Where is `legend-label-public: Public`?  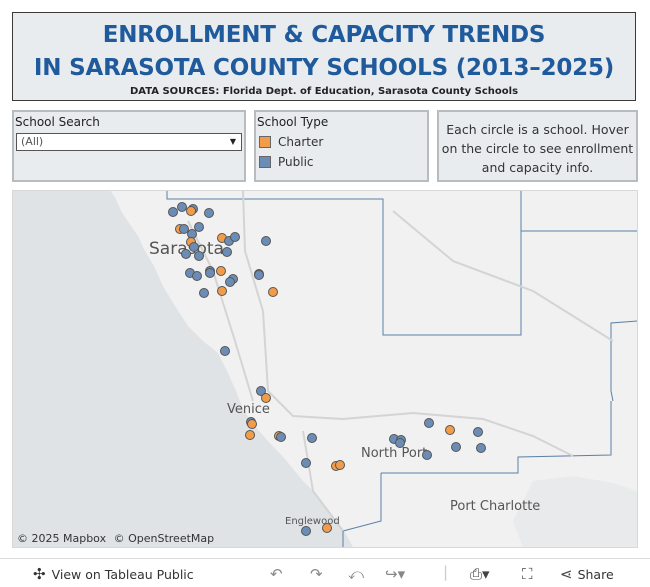
legend-label-public: Public is located at coordinates (296, 162).